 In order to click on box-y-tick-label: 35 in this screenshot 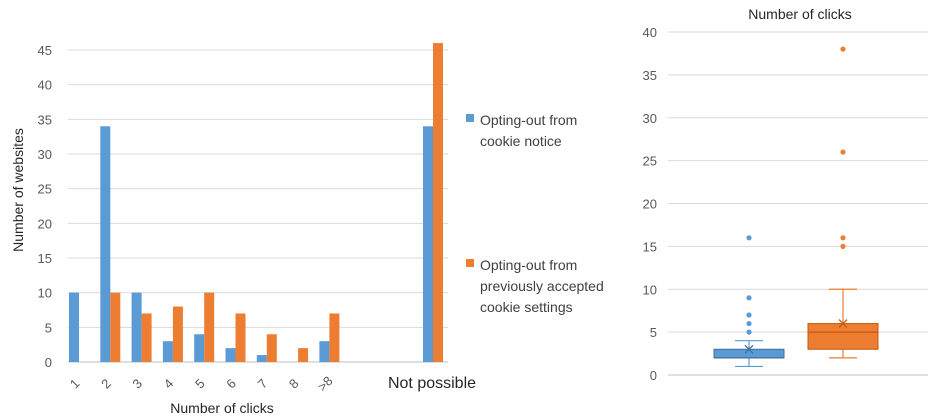, I will do `click(650, 75)`.